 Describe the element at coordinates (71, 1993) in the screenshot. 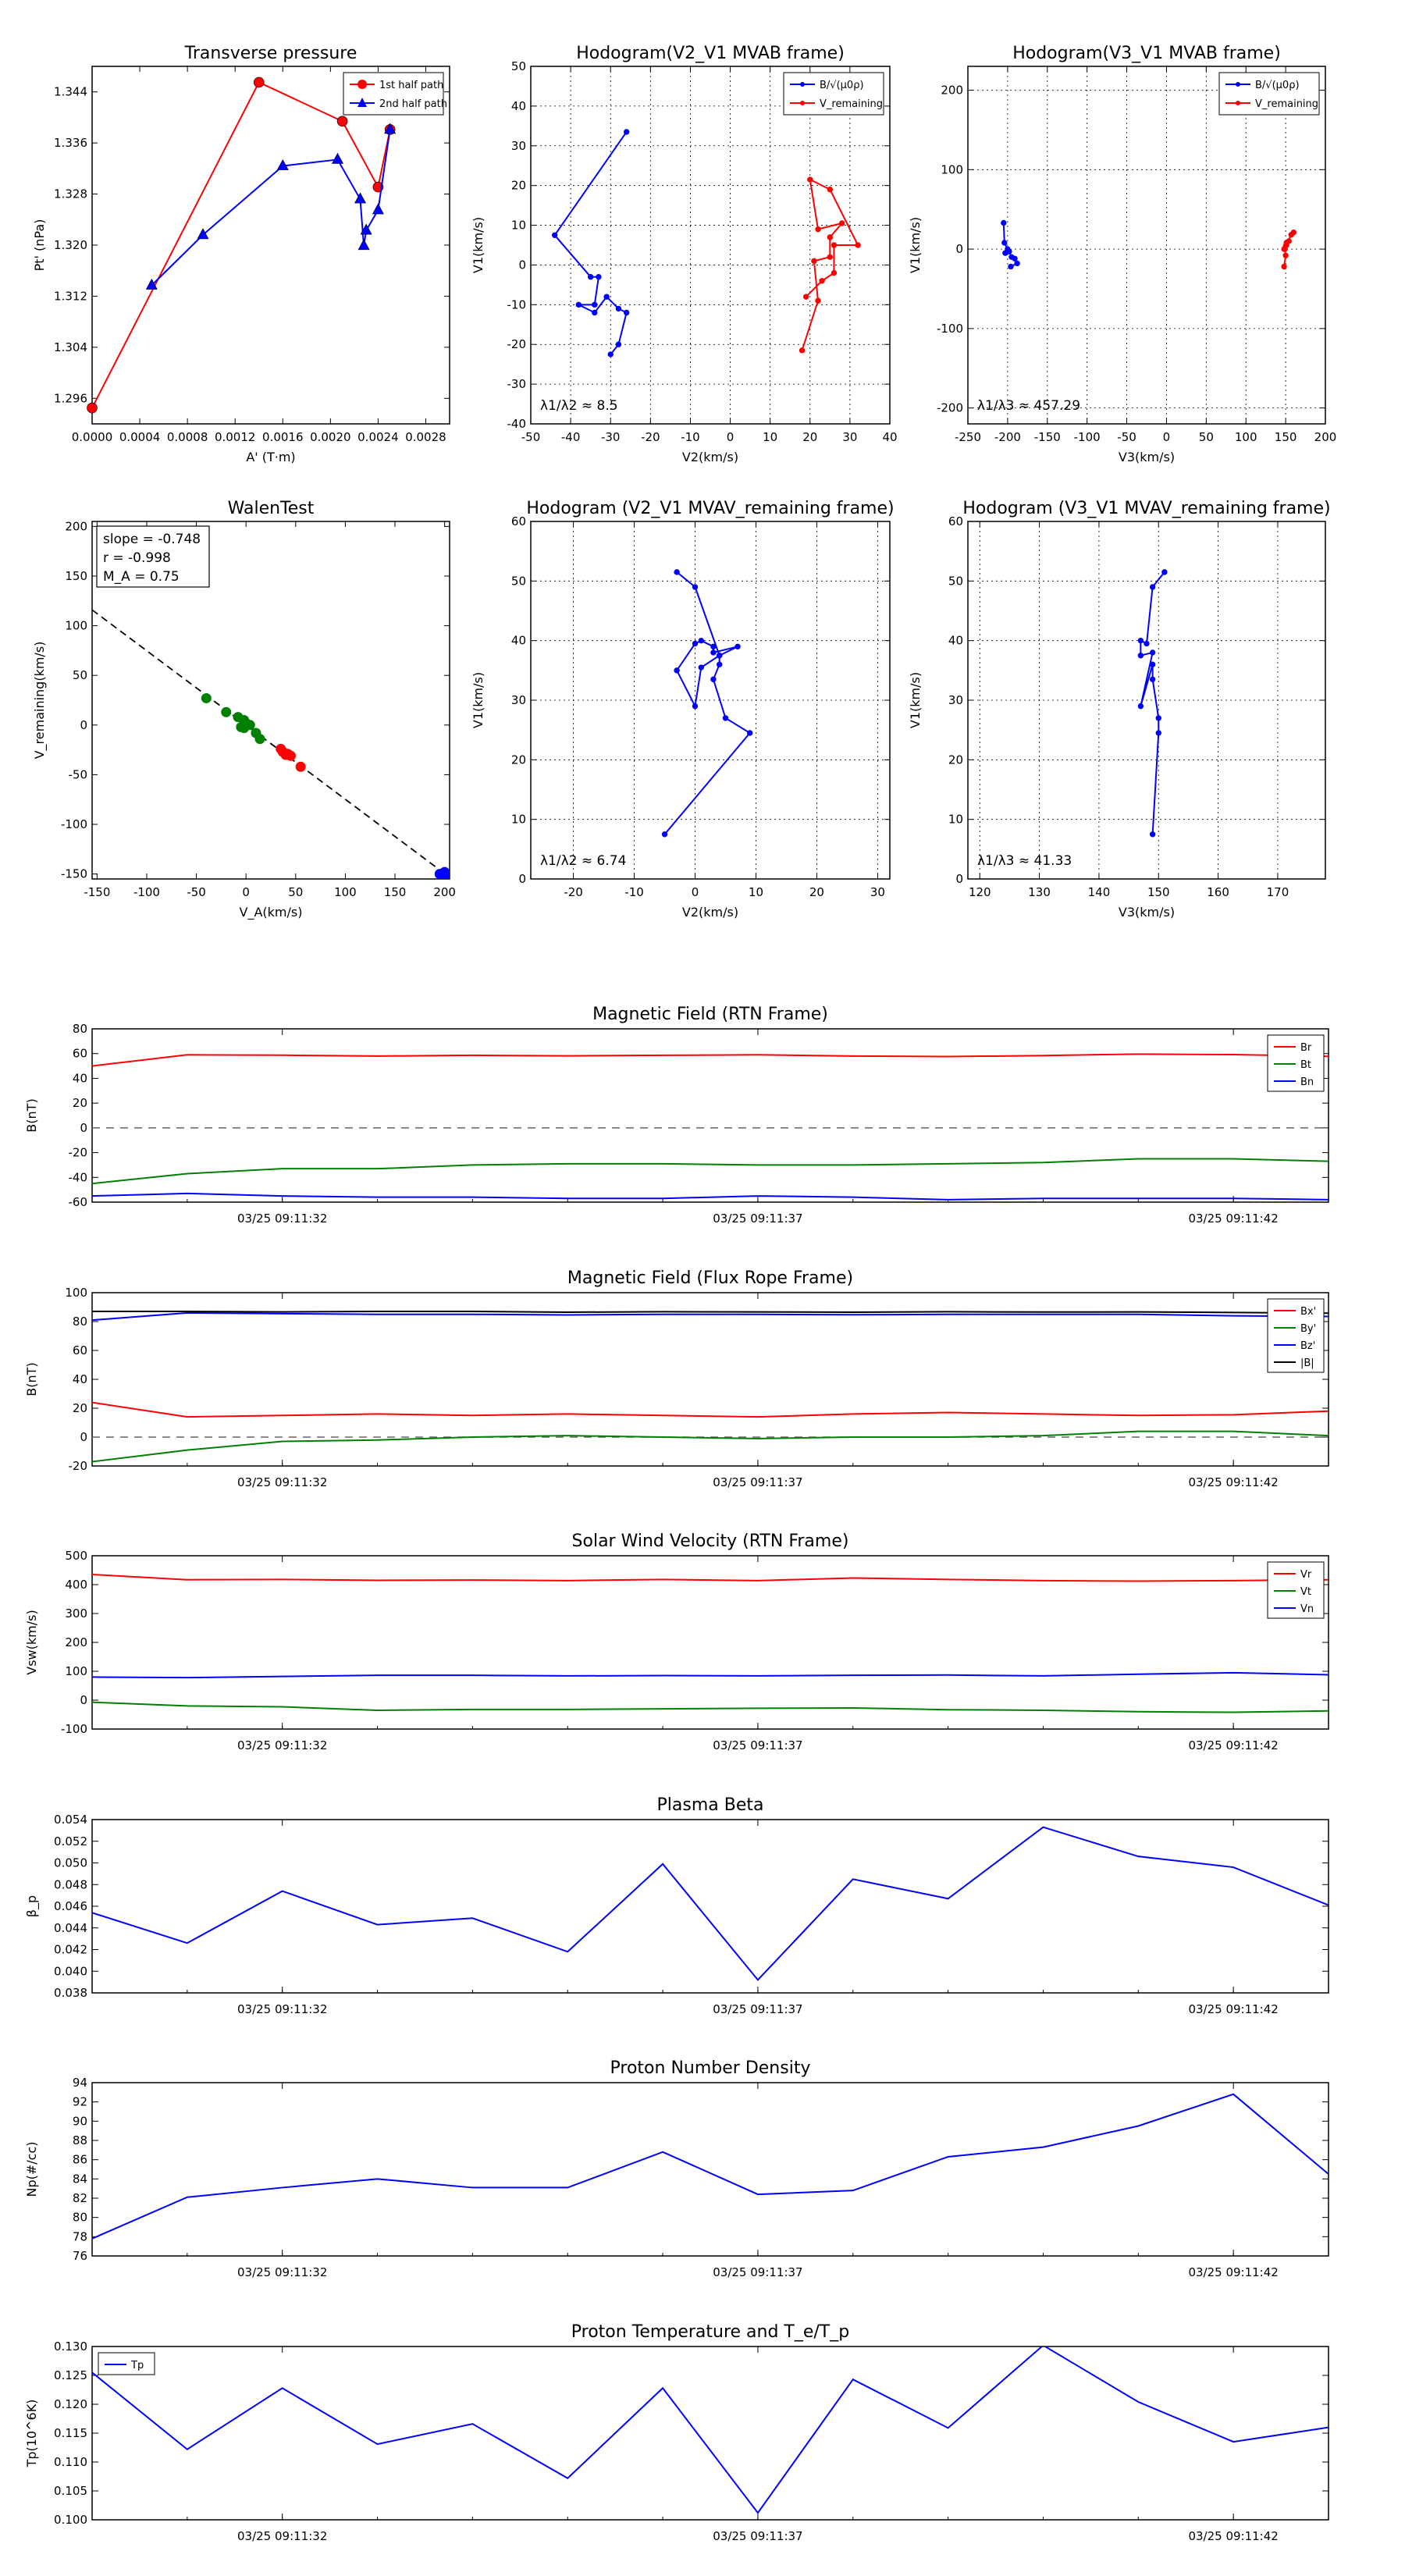

I see `y-tick-label: 0.038` at that location.